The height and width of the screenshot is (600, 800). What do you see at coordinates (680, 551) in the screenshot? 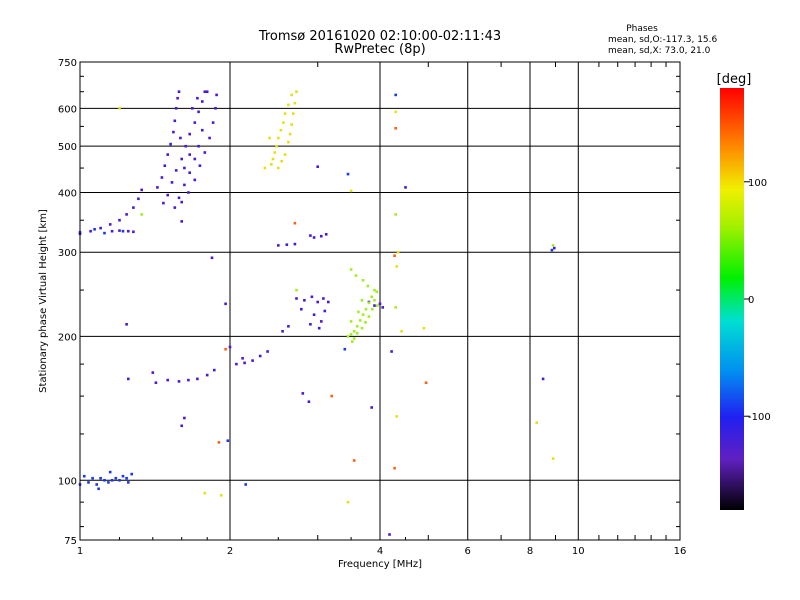
I see `x-tick-label: 16` at bounding box center [680, 551].